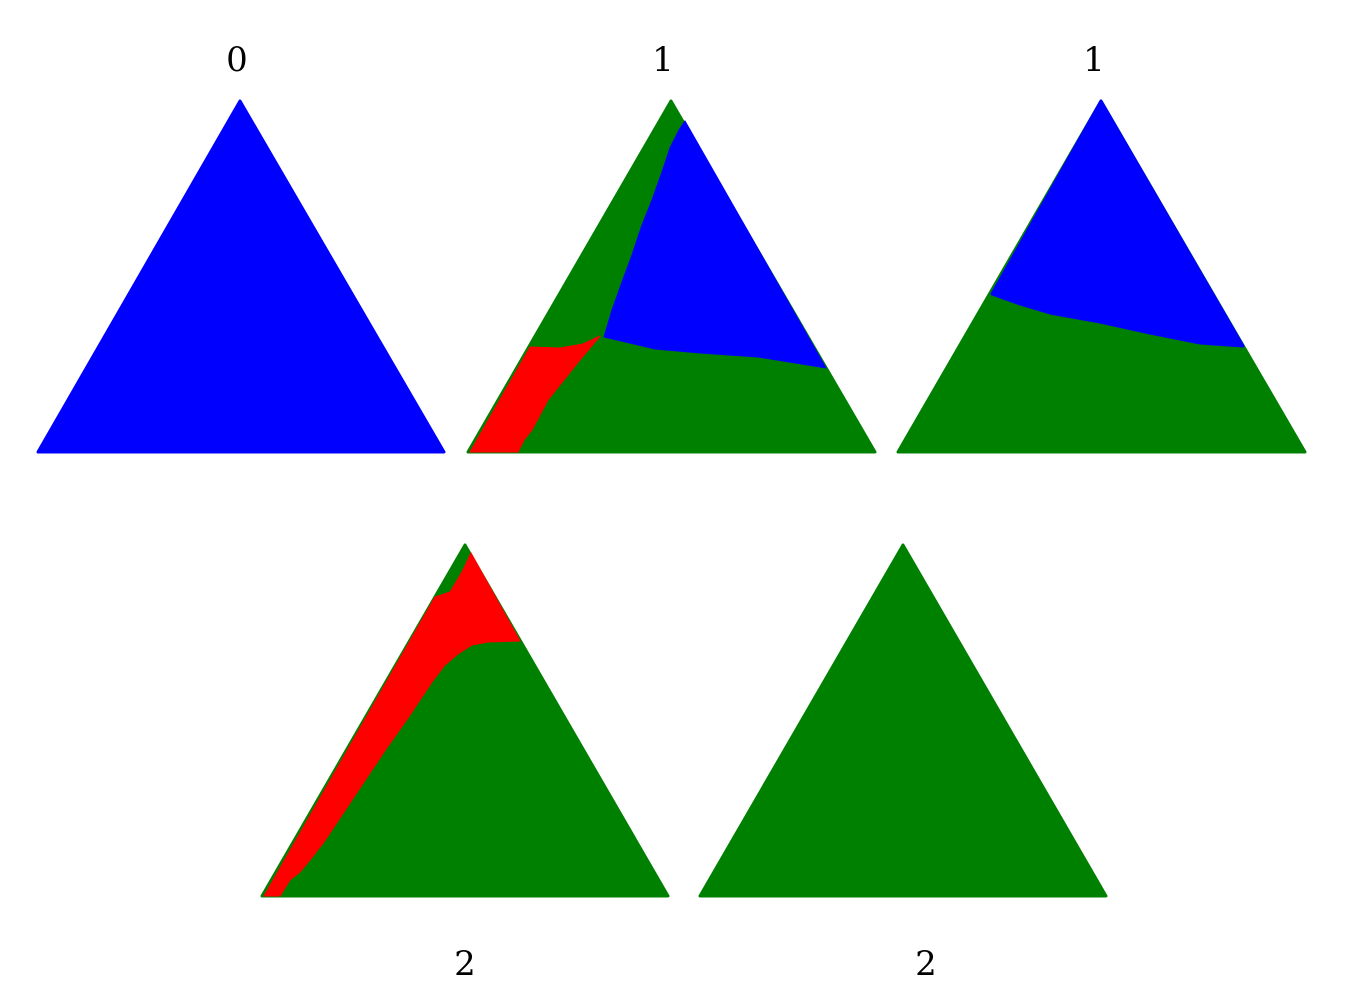 This screenshot has width=1359, height=1008. Describe the element at coordinates (1117, 223) in the screenshot. I see `panel-3-region-blue` at that location.